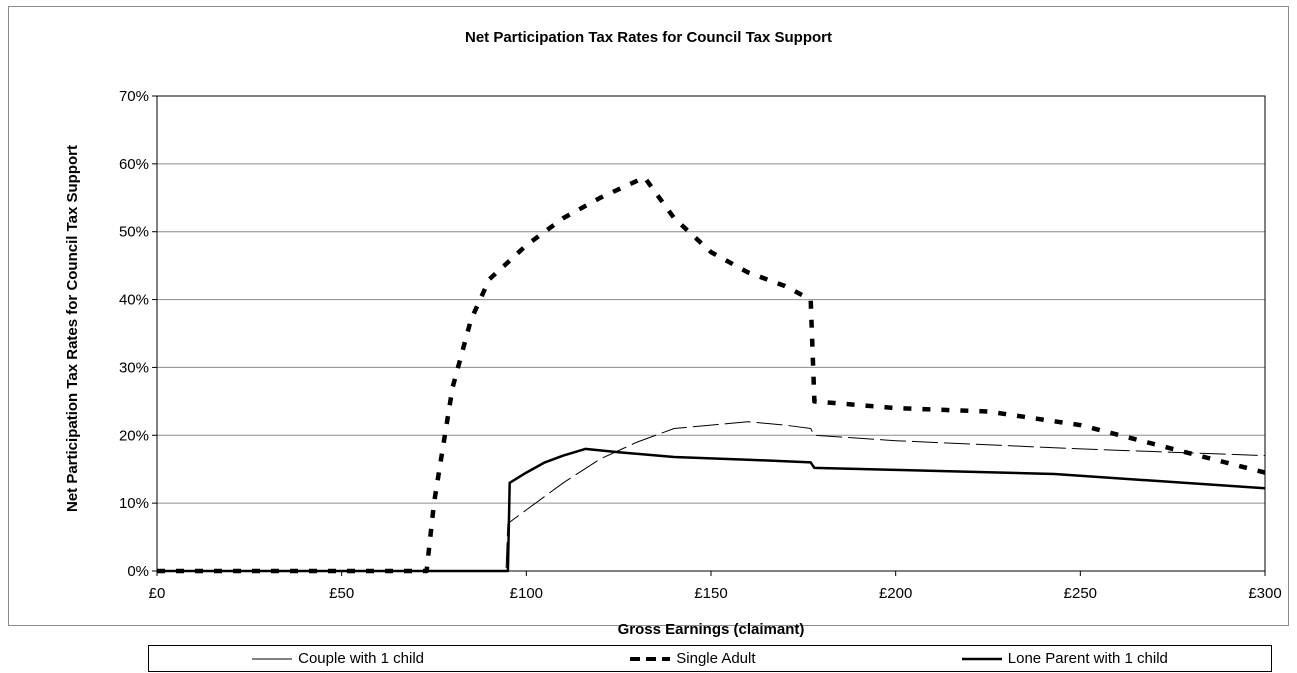 This screenshot has height=673, width=1297. I want to click on x-tick-label: £150, so click(710, 593).